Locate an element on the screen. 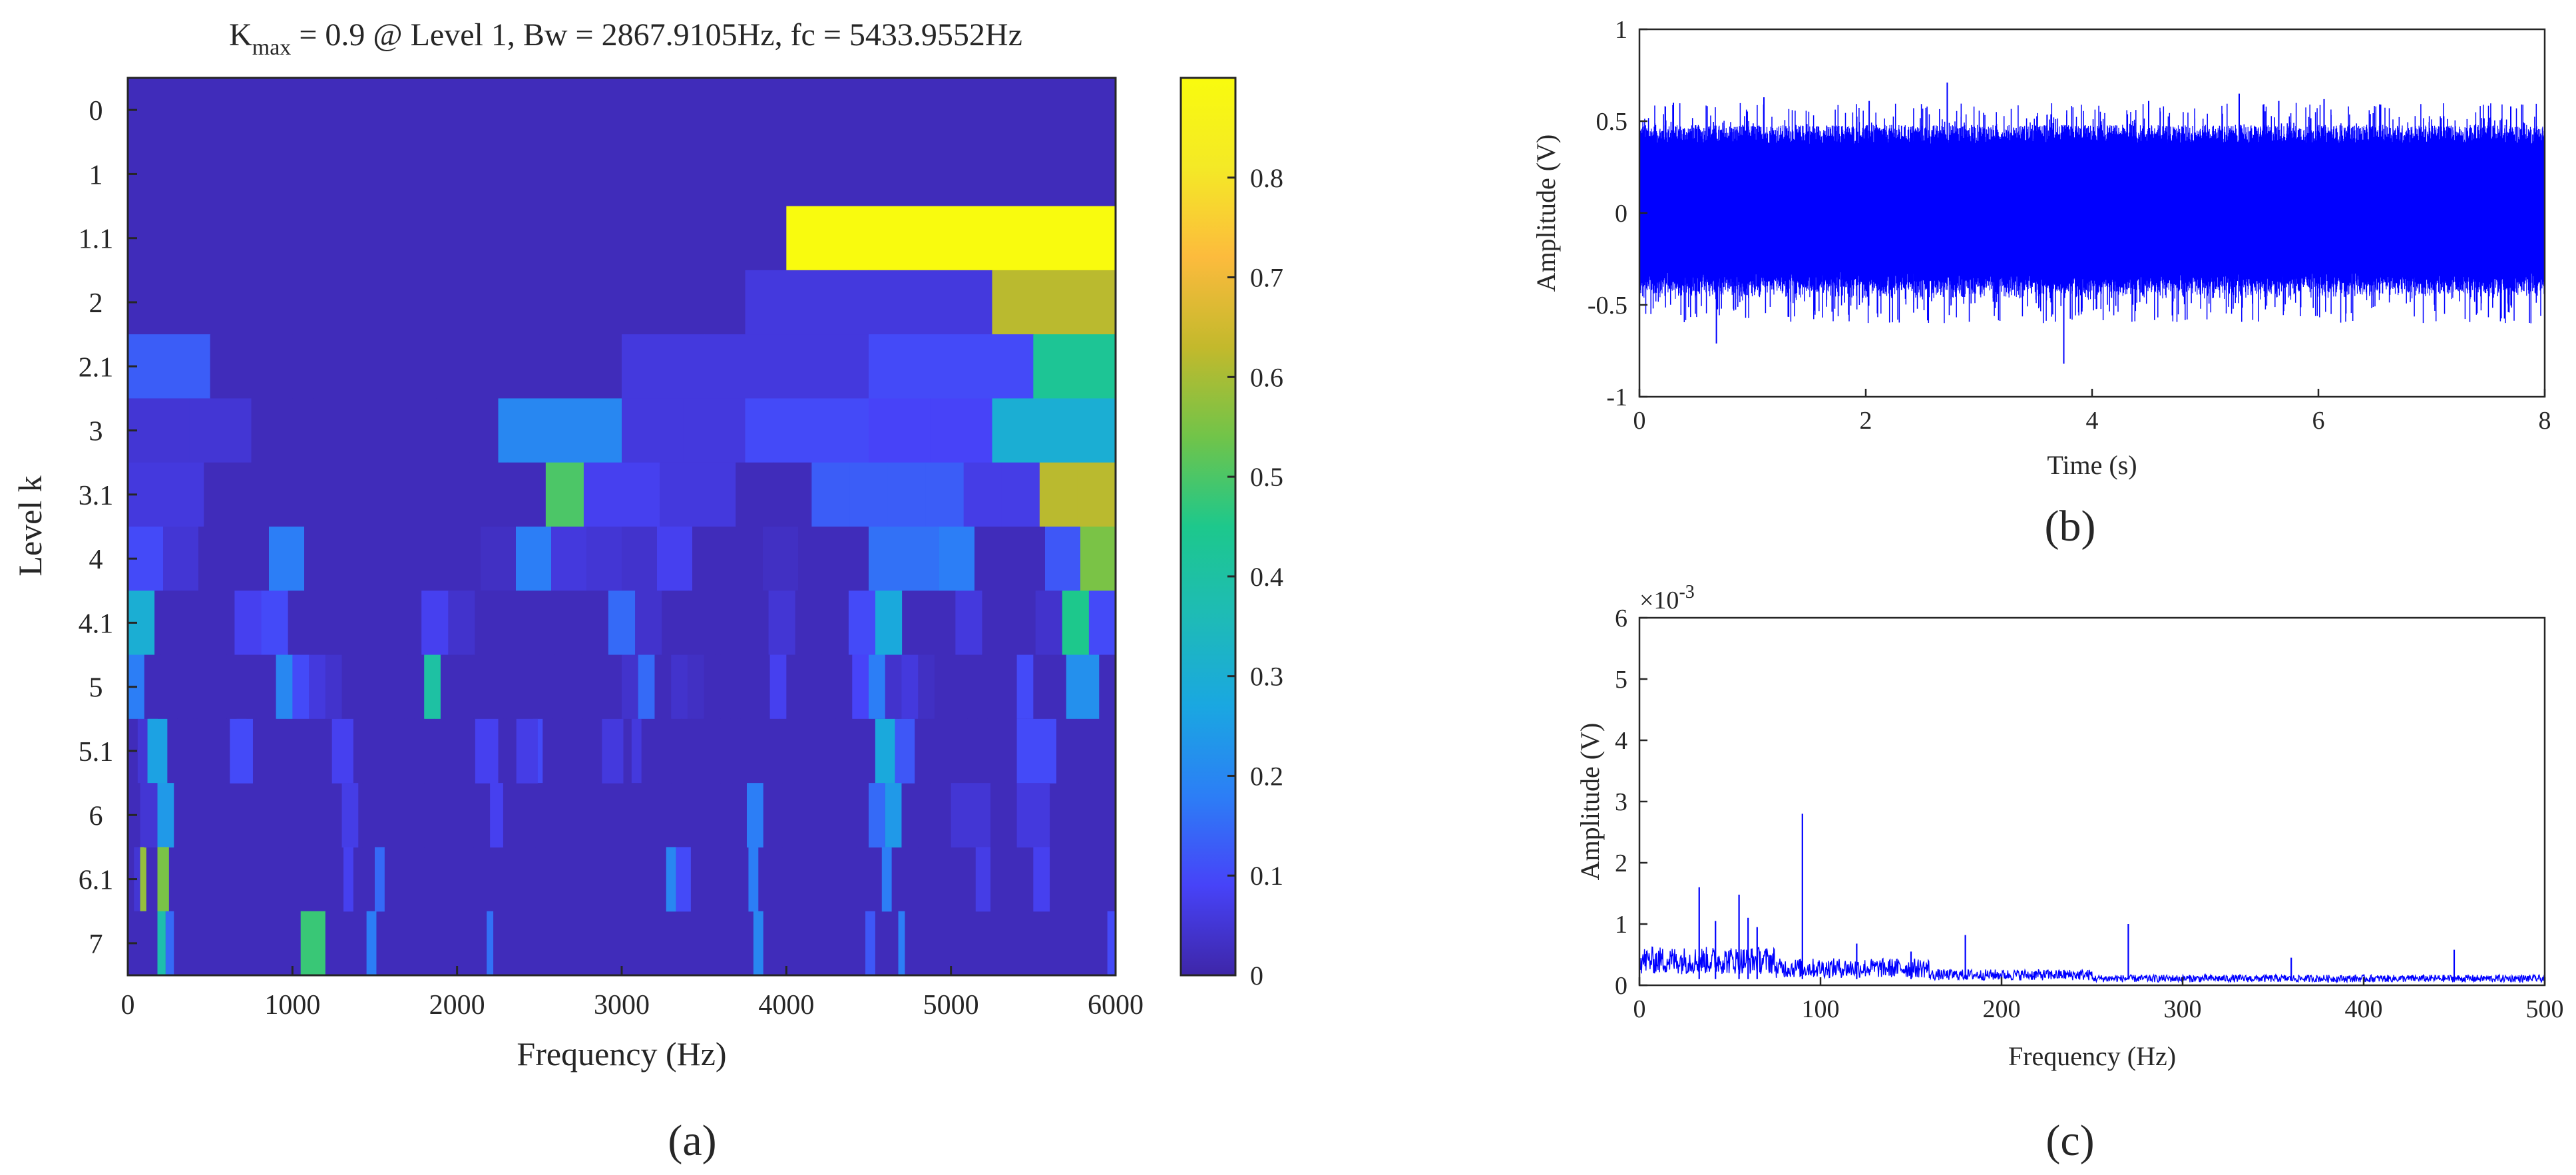  kurtogram-y-tick-label: 4 is located at coordinates (96, 560).